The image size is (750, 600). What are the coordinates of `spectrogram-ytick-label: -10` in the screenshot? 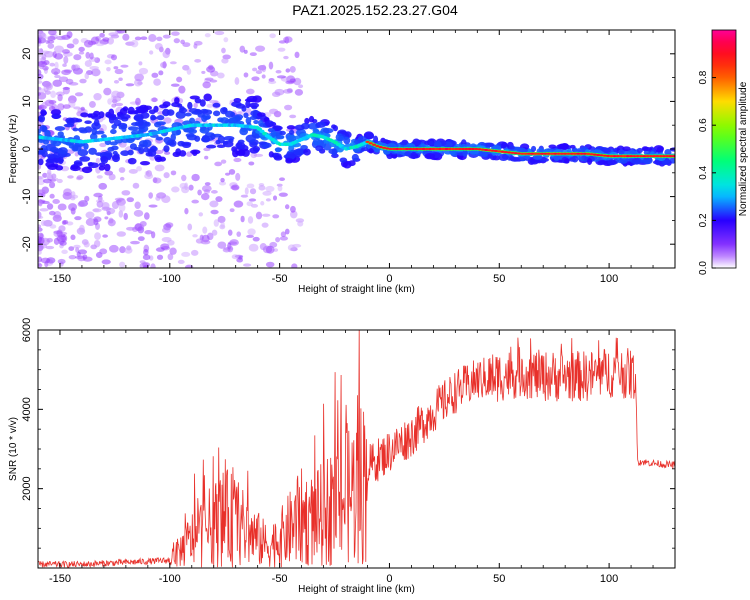 It's located at (27, 197).